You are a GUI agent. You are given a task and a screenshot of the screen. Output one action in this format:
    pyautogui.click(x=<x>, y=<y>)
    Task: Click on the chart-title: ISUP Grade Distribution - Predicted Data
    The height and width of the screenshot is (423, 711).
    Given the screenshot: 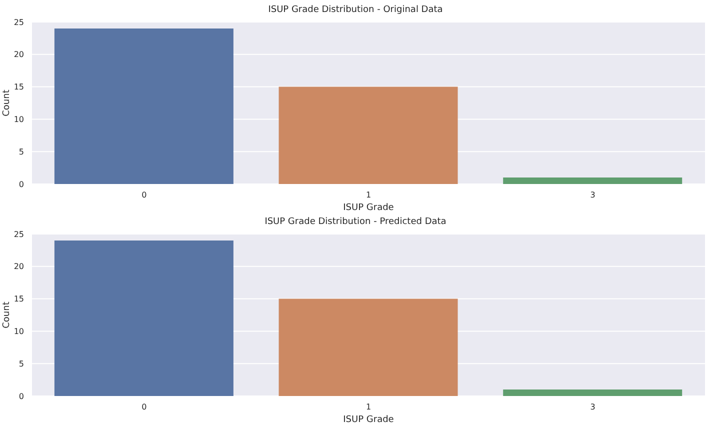 What is the action you would take?
    pyautogui.click(x=356, y=222)
    